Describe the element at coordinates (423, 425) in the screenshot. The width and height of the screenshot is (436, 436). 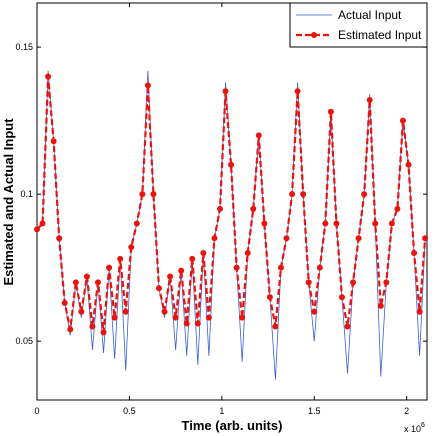
I see `x-multiplier-exponent: 6` at that location.